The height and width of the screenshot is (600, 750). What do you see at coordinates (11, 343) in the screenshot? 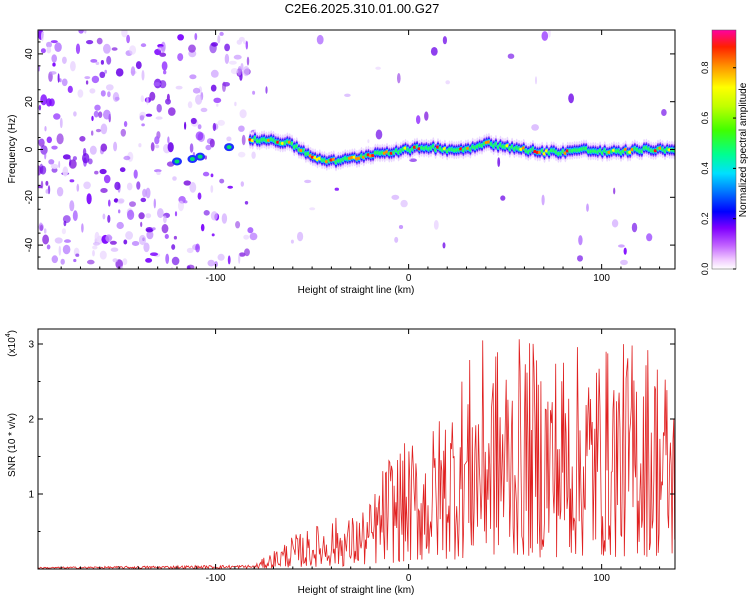
I see `svg-text: (x104)` at bounding box center [11, 343].